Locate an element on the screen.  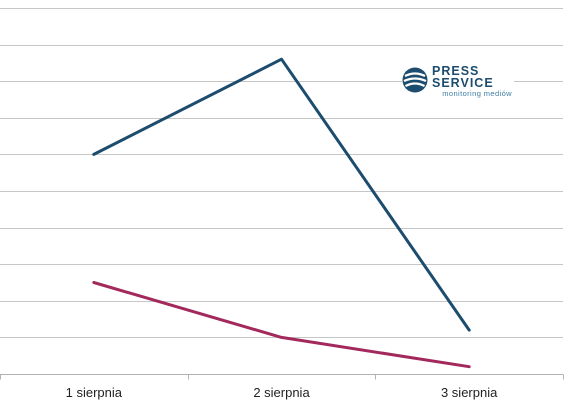
x-tick-labels: 1 sierpnia 2 sierpnia 3 sierpnia is located at coordinates (282, 392).